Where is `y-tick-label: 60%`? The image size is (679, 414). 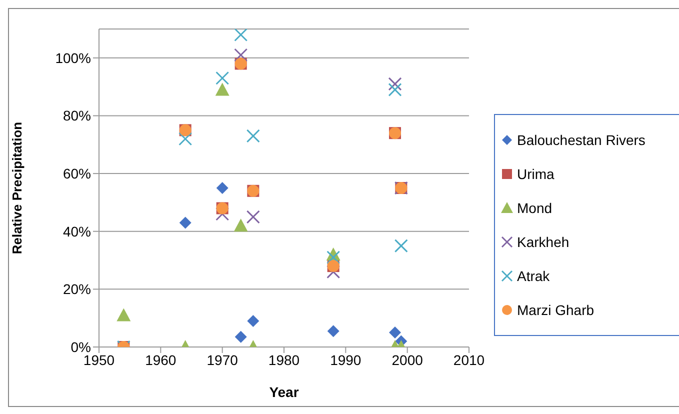 y-tick-label: 60% is located at coordinates (76, 174).